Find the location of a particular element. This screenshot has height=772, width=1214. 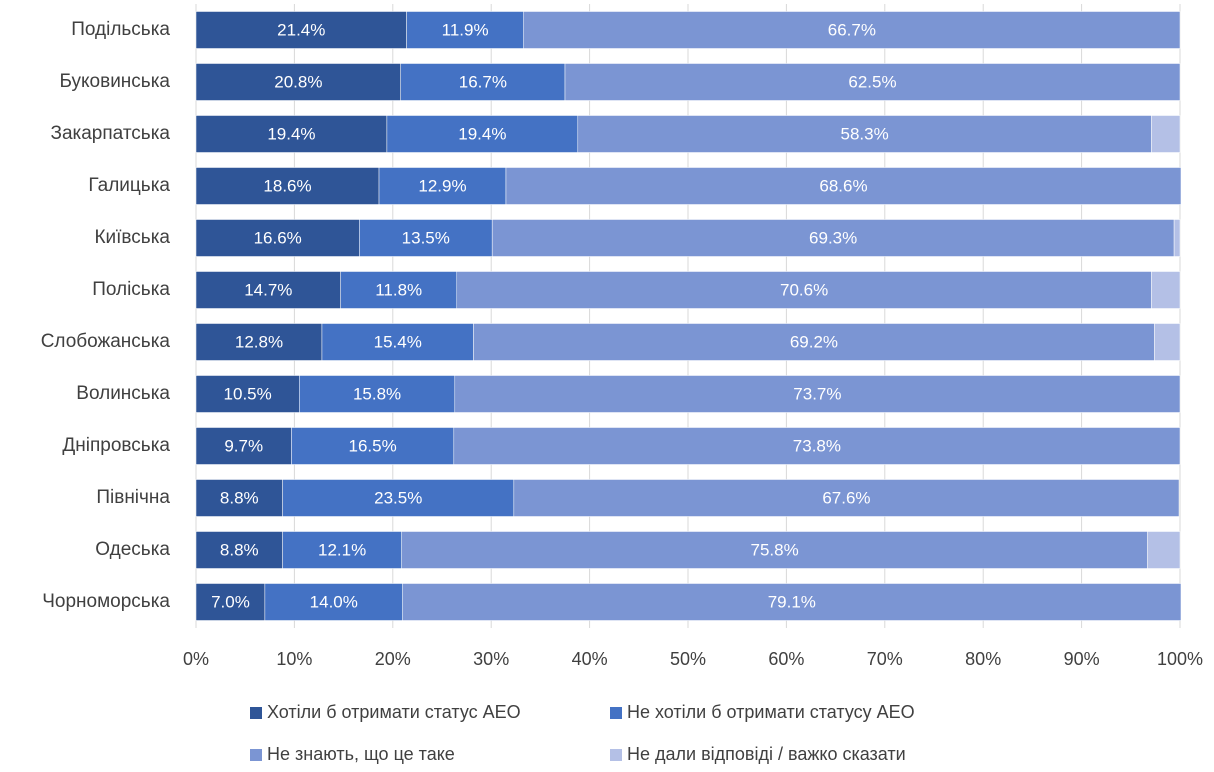

data-label: 12.9% is located at coordinates (442, 185).